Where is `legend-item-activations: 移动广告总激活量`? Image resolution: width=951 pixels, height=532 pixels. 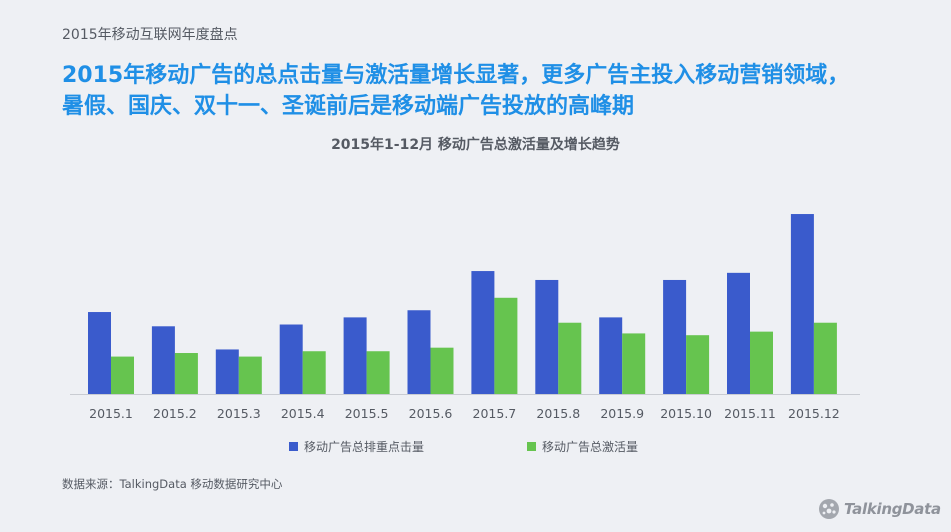 legend-item-activations: 移动广告总激活量 is located at coordinates (582, 446).